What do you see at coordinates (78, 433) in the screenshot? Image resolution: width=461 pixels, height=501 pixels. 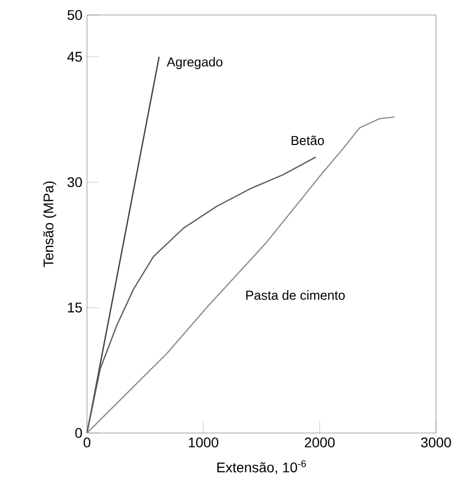 I see `y-tick-label: 0` at bounding box center [78, 433].